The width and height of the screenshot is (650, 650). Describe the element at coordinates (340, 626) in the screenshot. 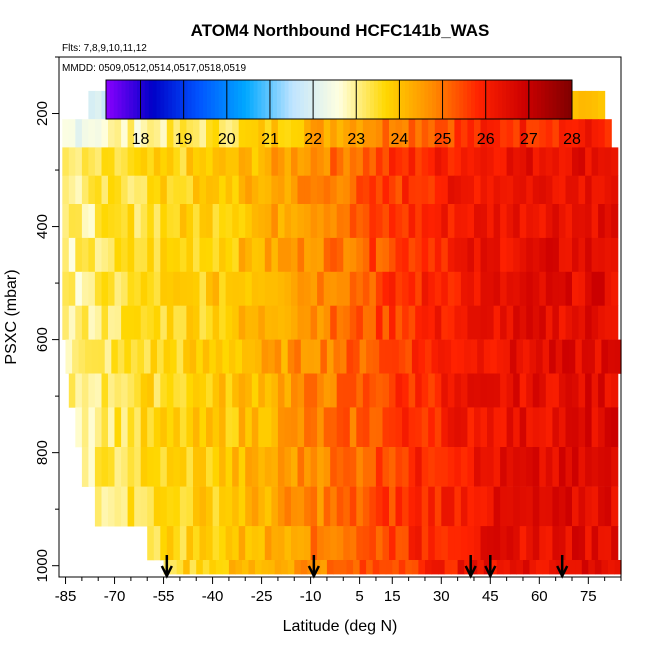

I see `x-axis-title: Latitude (deg N)` at that location.